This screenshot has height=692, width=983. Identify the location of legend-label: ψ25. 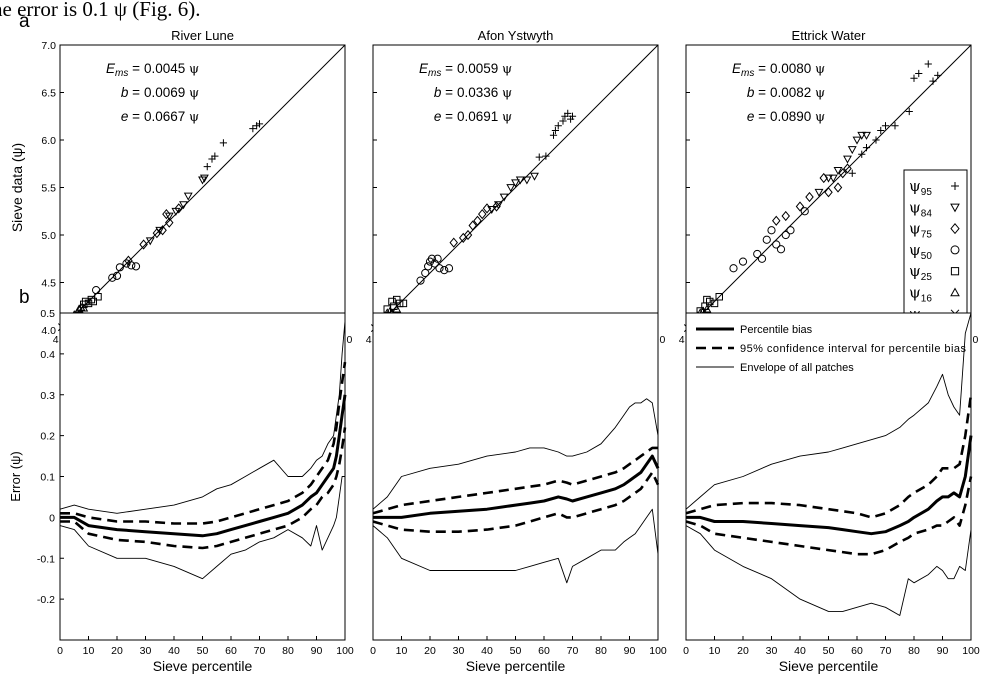
(920, 272).